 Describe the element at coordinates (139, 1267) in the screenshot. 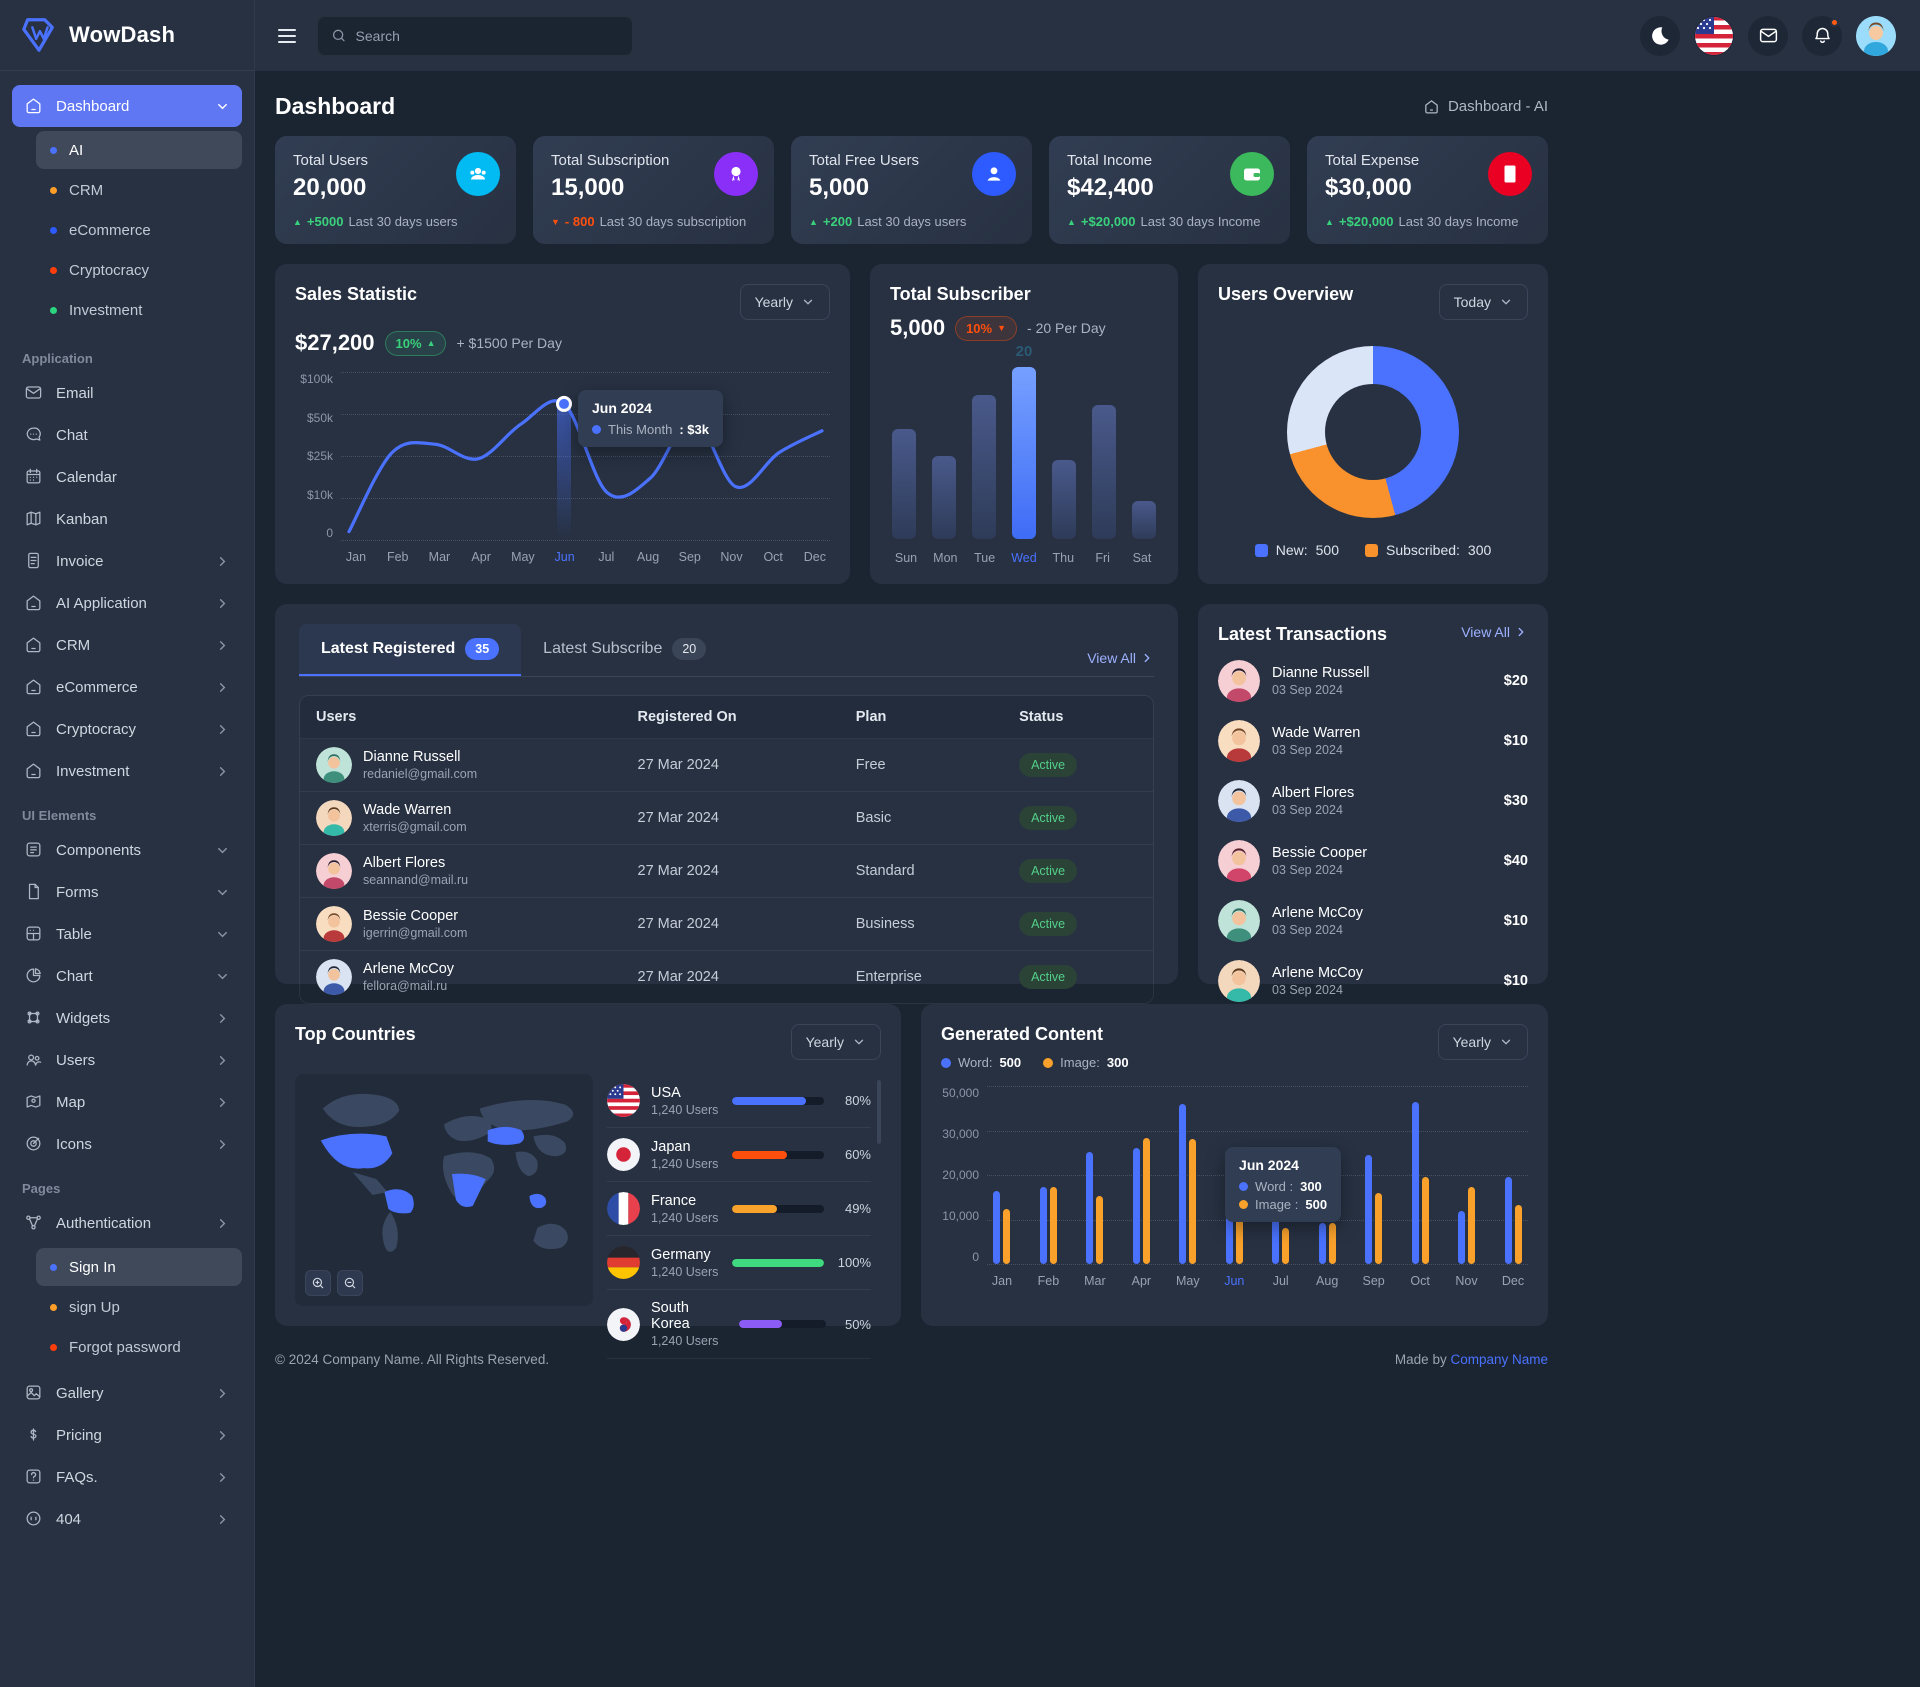

I see `sidebar-subitem-sign-in: Sign In` at that location.